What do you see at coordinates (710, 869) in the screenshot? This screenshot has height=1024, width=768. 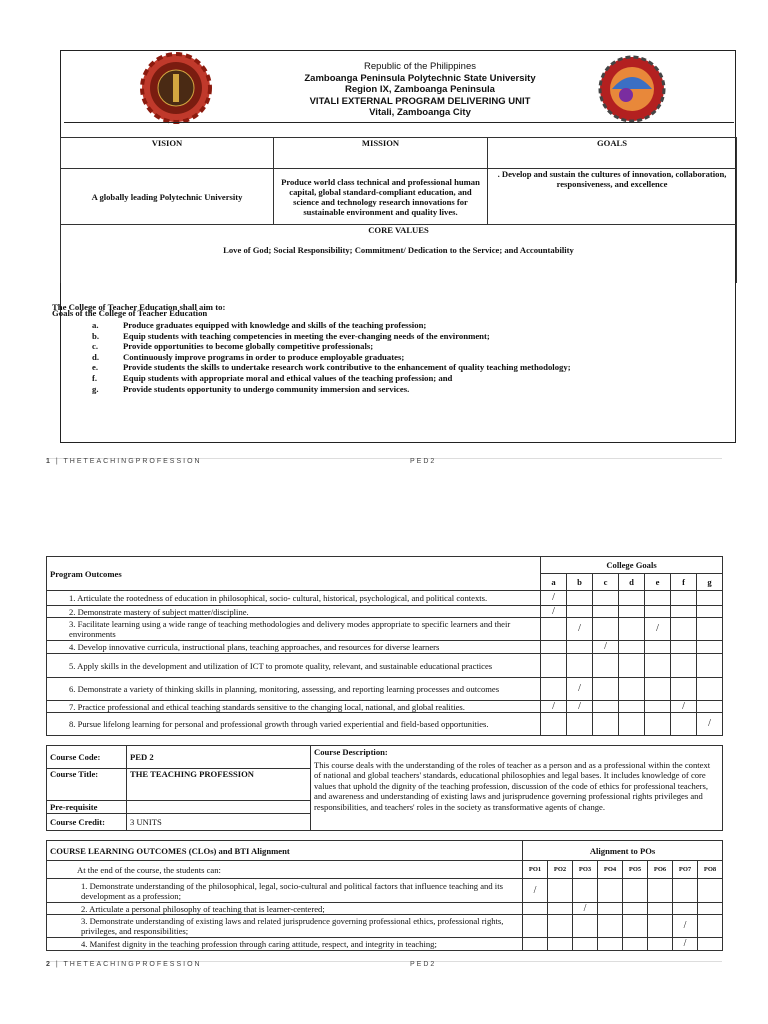 I see `column-header-po8: PO8` at bounding box center [710, 869].